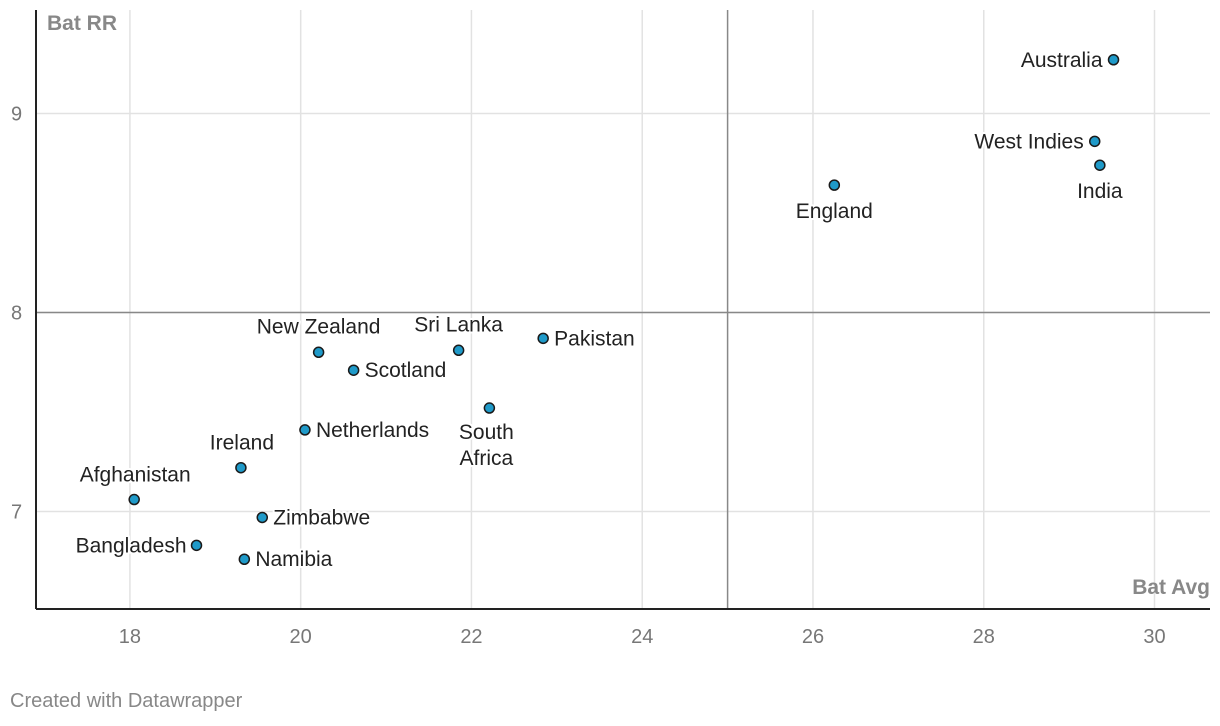  Describe the element at coordinates (196, 545) in the screenshot. I see `point-bangladesh` at that location.